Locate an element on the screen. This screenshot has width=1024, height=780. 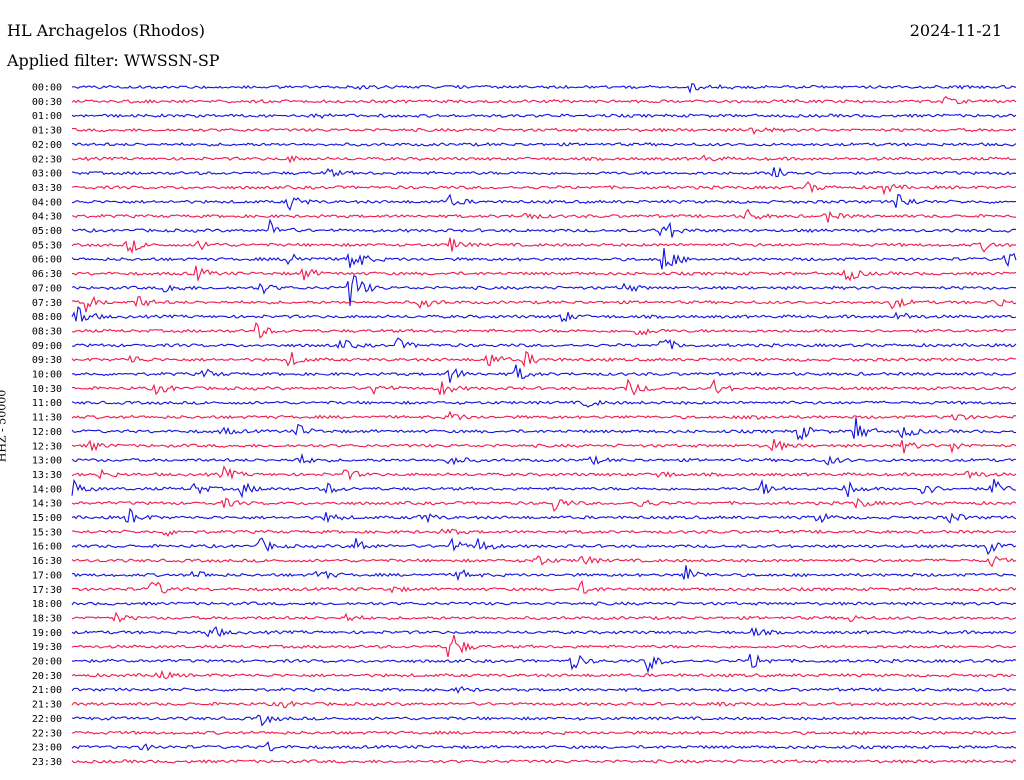
time-tick-label: 16:30 is located at coordinates (47, 561).